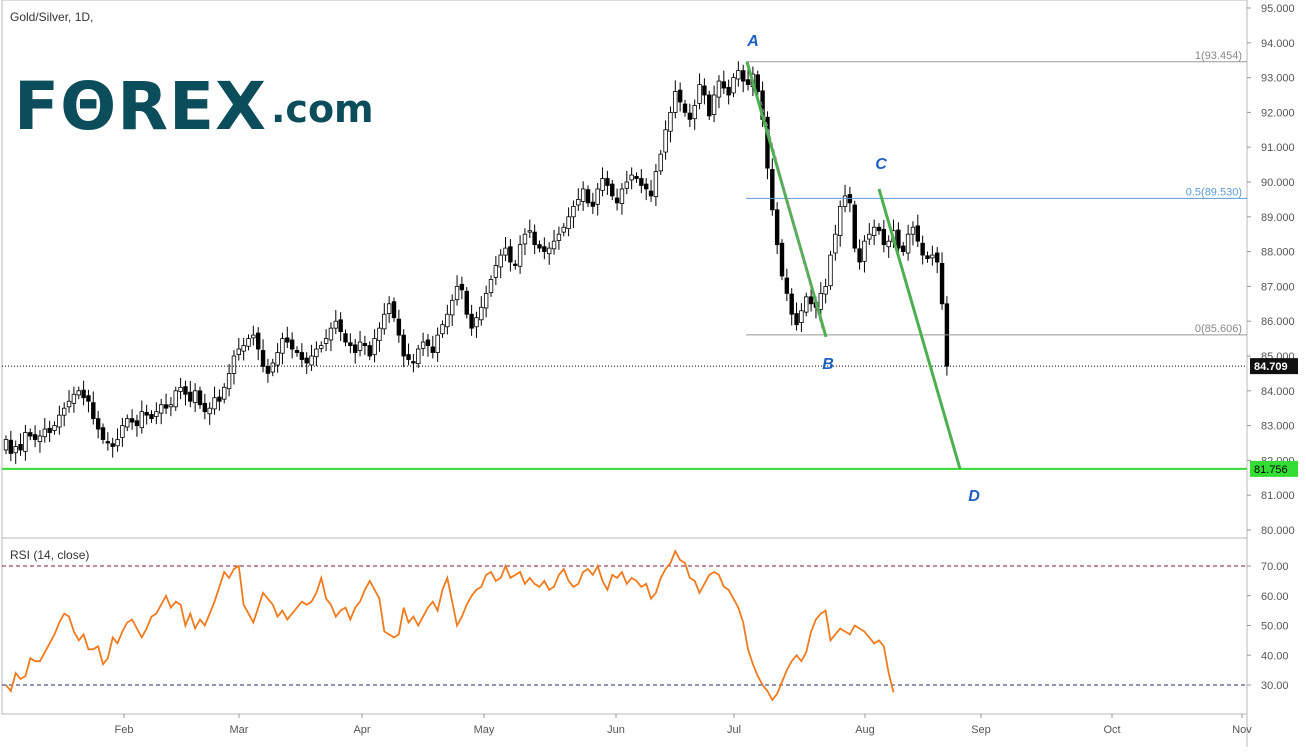  What do you see at coordinates (1278, 253) in the screenshot?
I see `price-tick-label: 88.000` at bounding box center [1278, 253].